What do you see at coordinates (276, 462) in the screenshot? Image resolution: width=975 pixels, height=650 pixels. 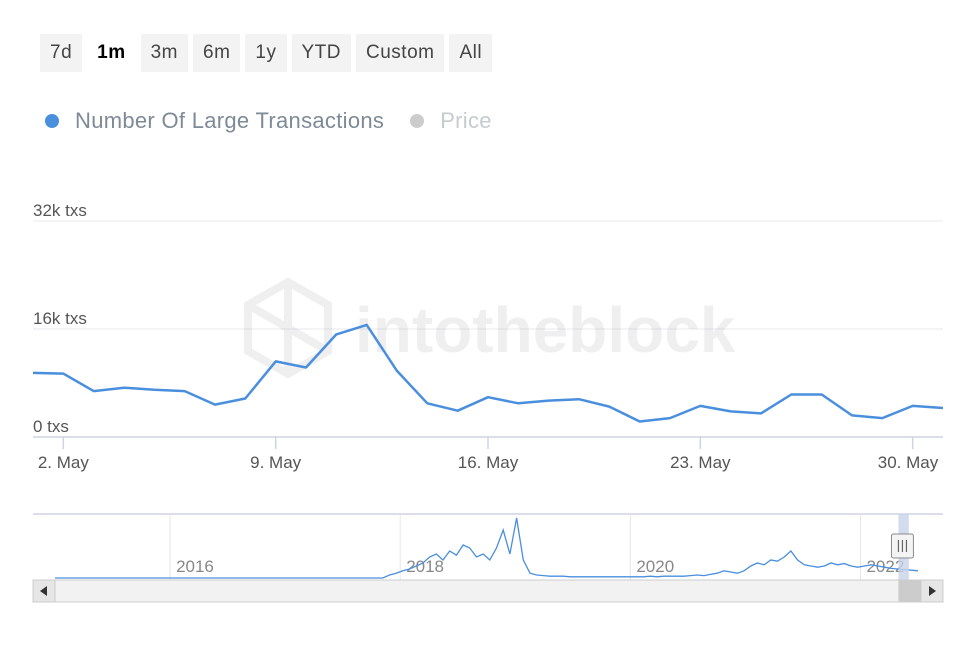 I see `x-tick-label: 9. May` at bounding box center [276, 462].